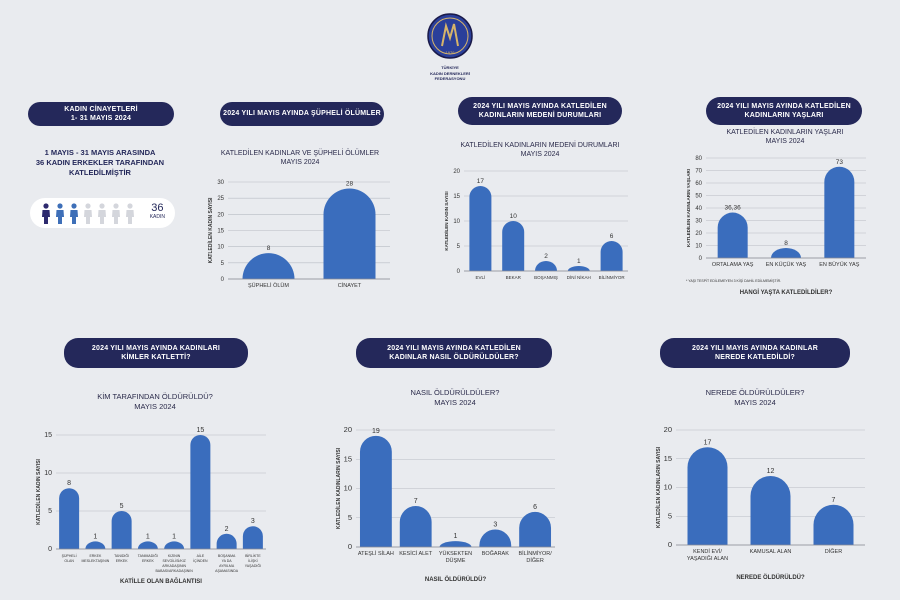 The width and height of the screenshot is (900, 600). Describe the element at coordinates (455, 392) in the screenshot. I see `chart-title-nasil-line-1: NASIL ÖLDÜRÜLDÜLER?` at that location.